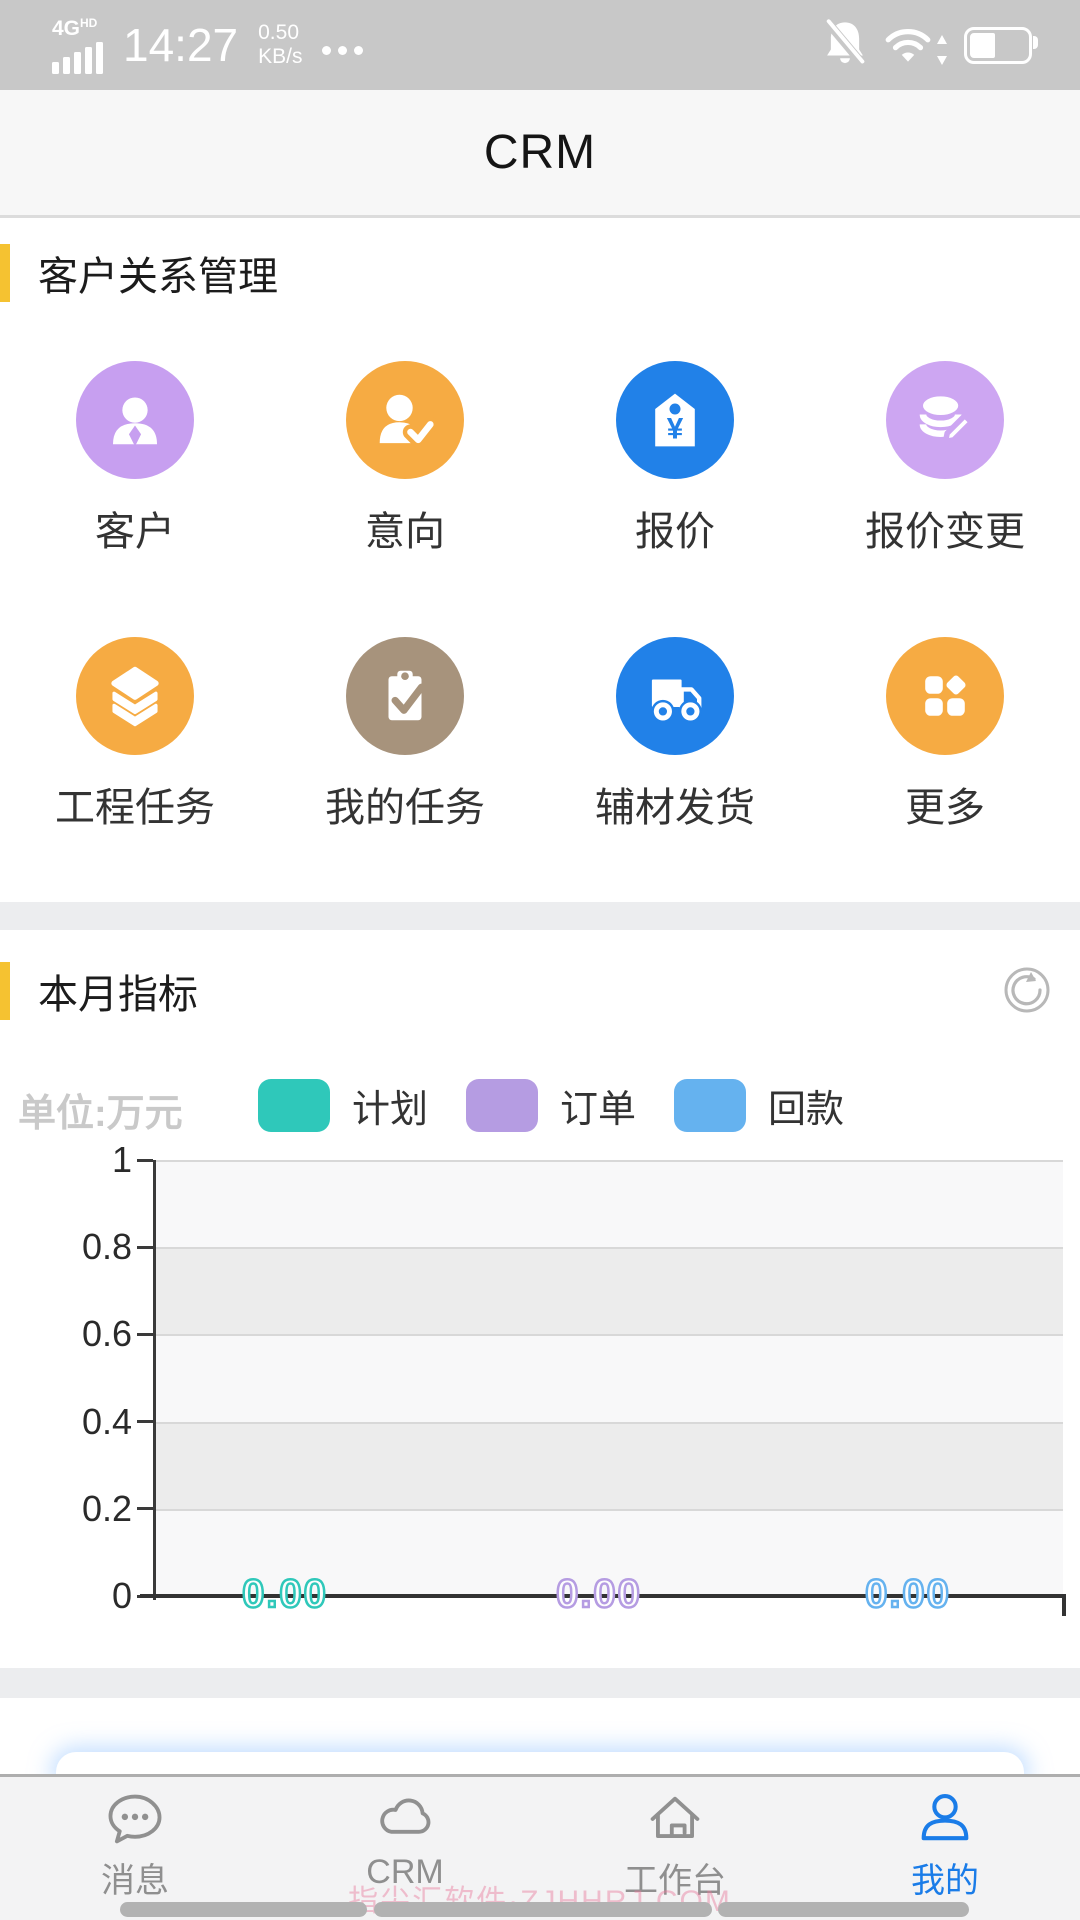 The width and height of the screenshot is (1080, 1920). I want to click on crm-section-header: 客户关系管理, so click(139, 273).